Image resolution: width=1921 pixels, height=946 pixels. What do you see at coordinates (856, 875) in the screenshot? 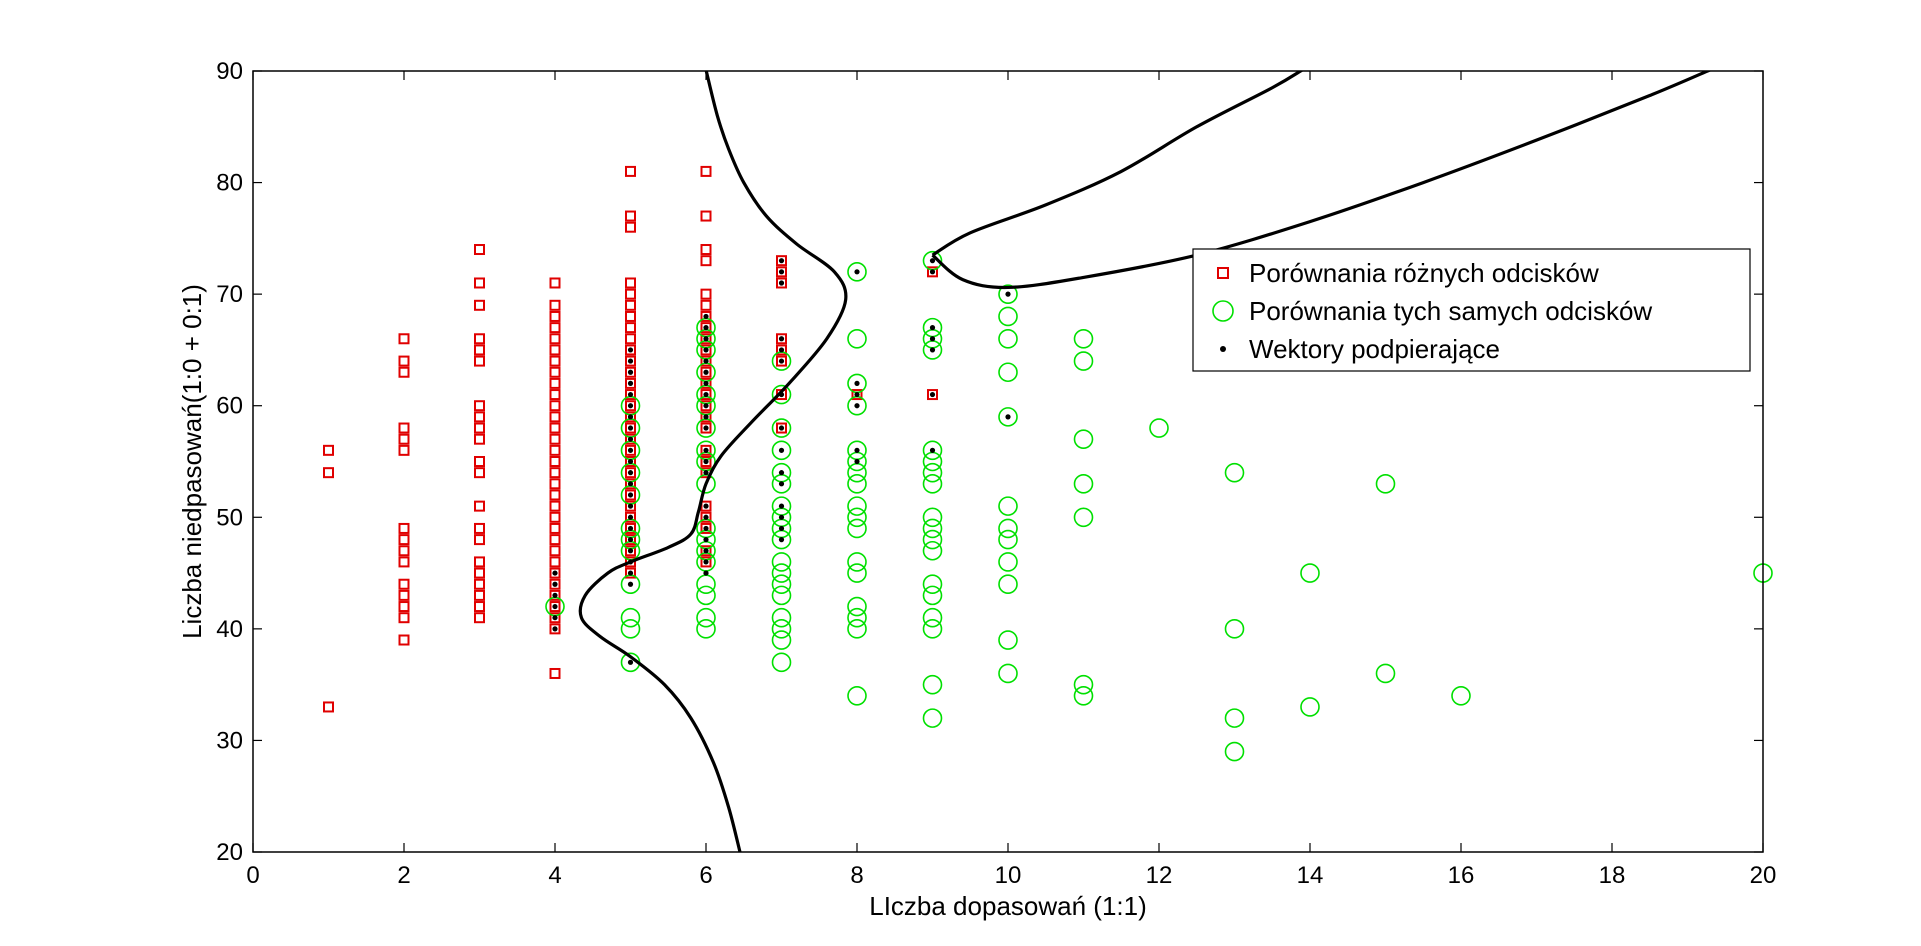
I see `x-tick-label: 8` at bounding box center [856, 875].